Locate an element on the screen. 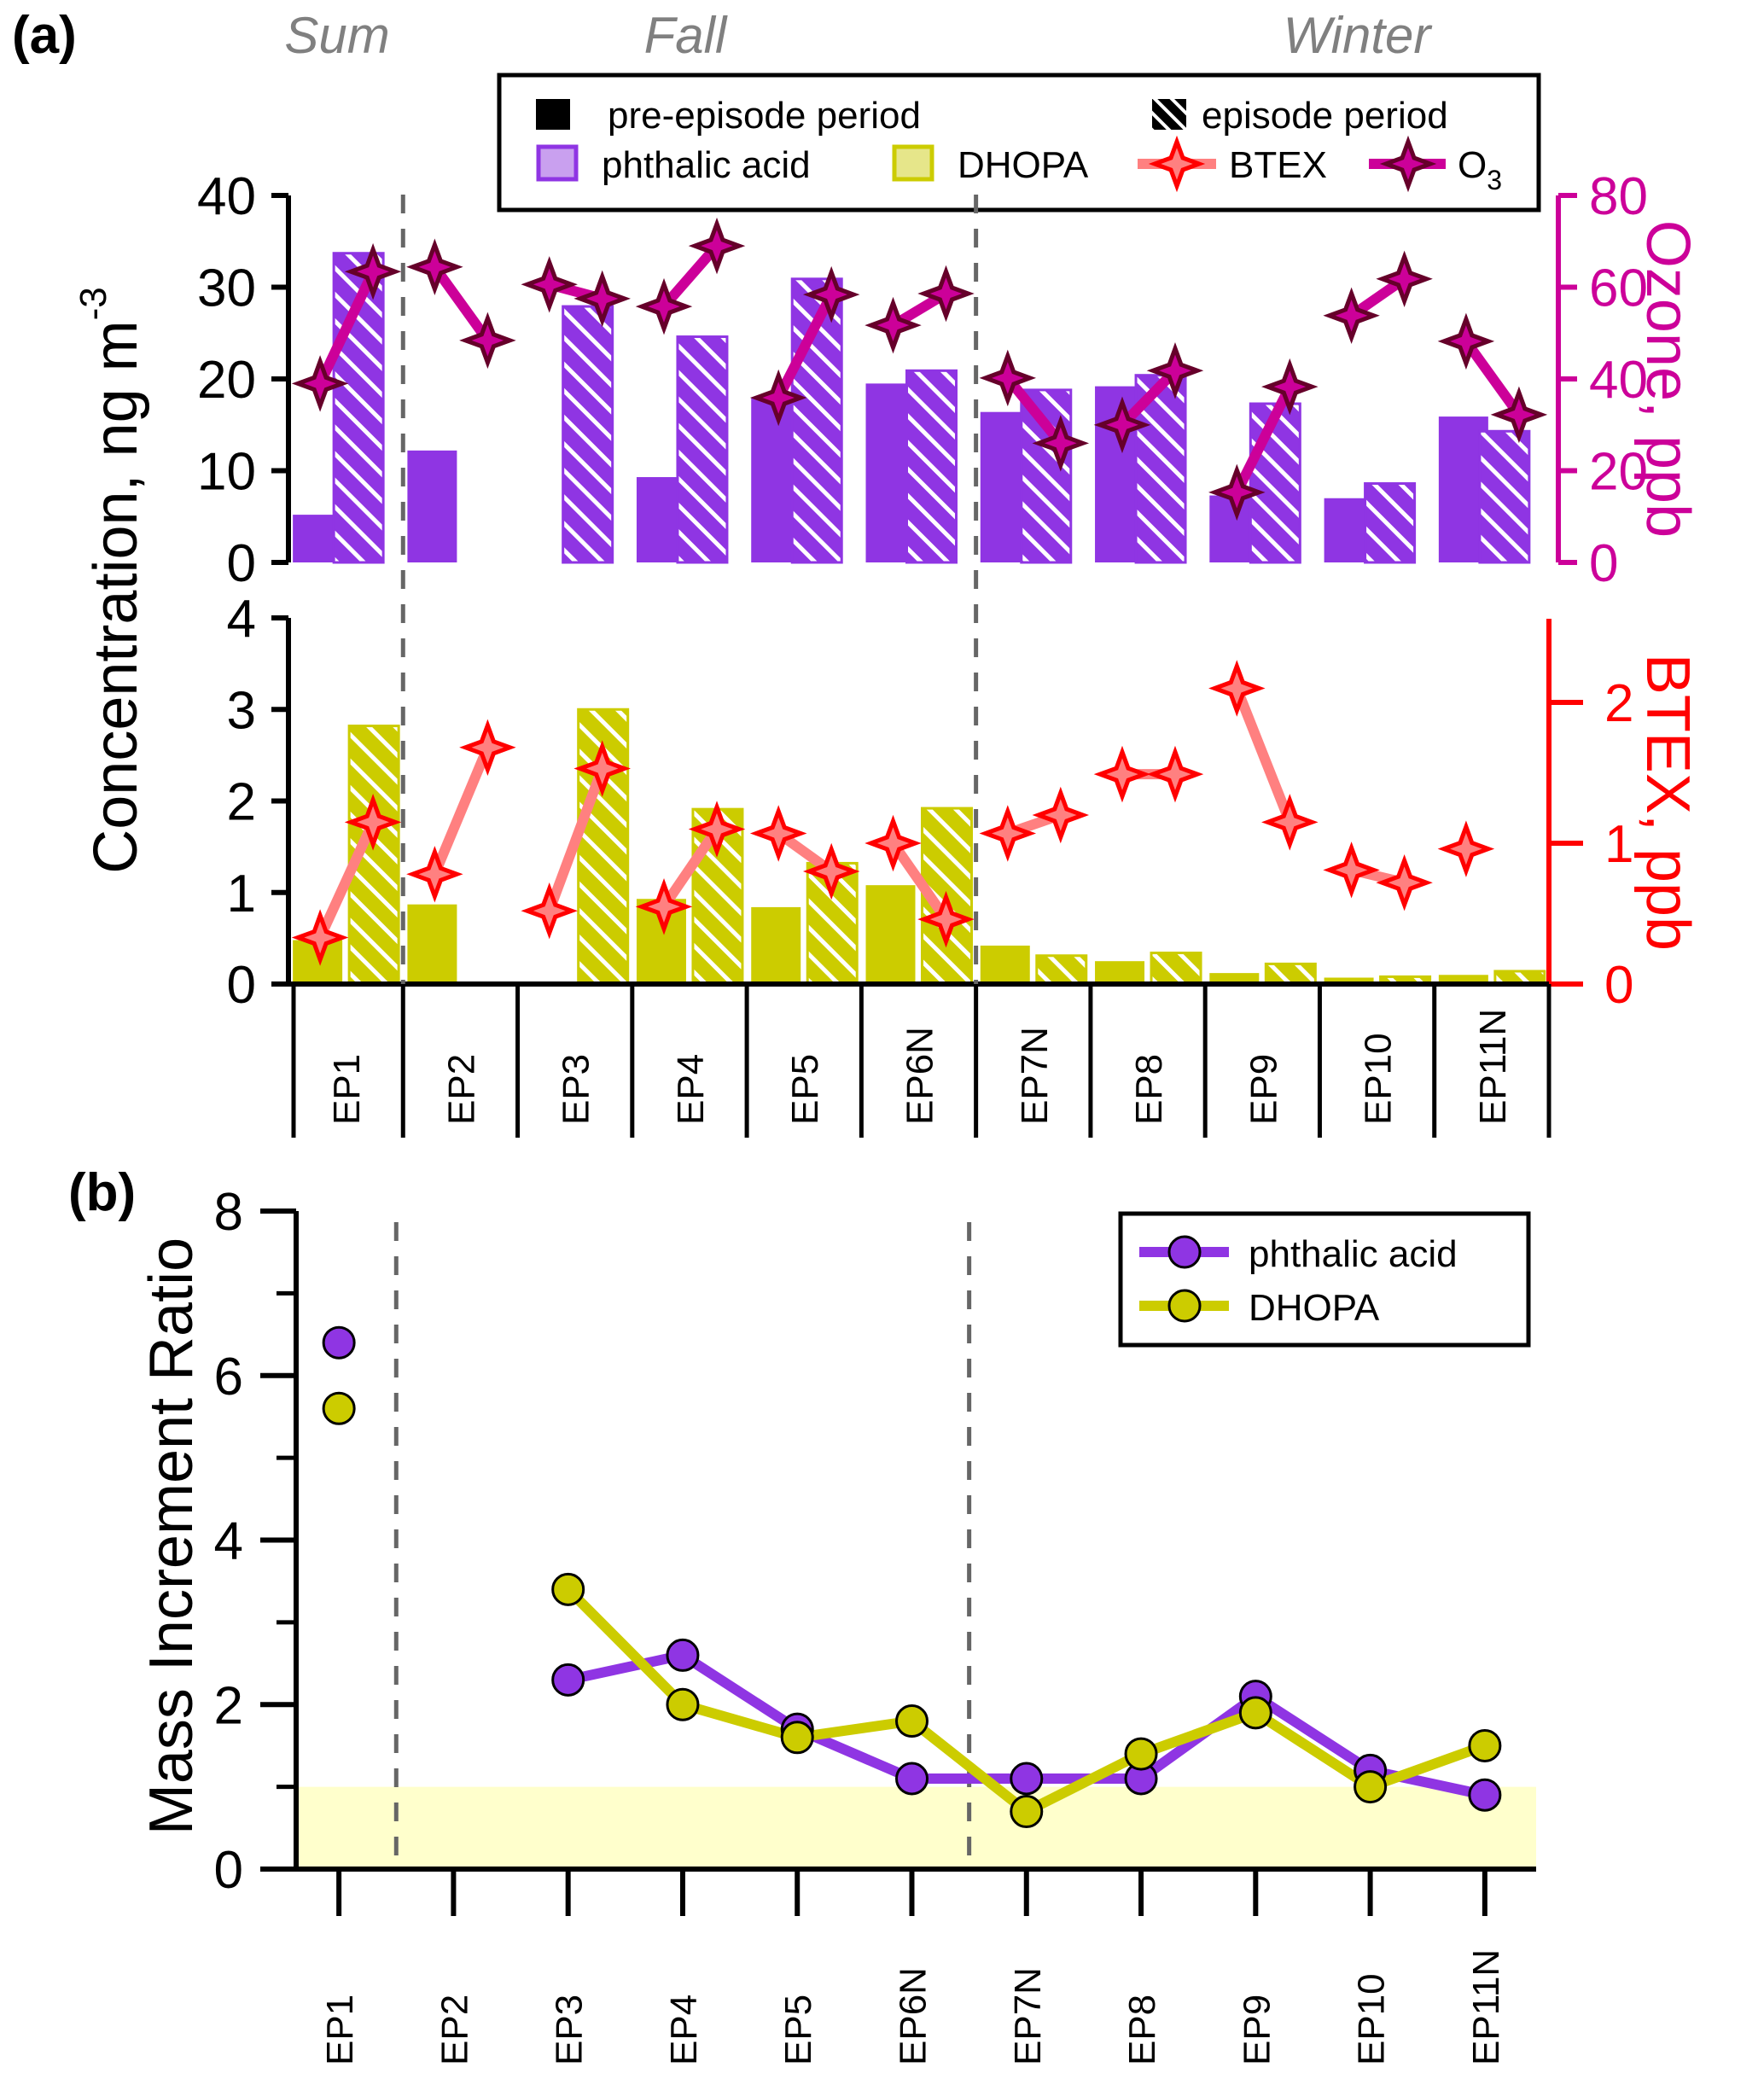 Image resolution: width=1764 pixels, height=2085 pixels. legend-box is located at coordinates (1019, 143).